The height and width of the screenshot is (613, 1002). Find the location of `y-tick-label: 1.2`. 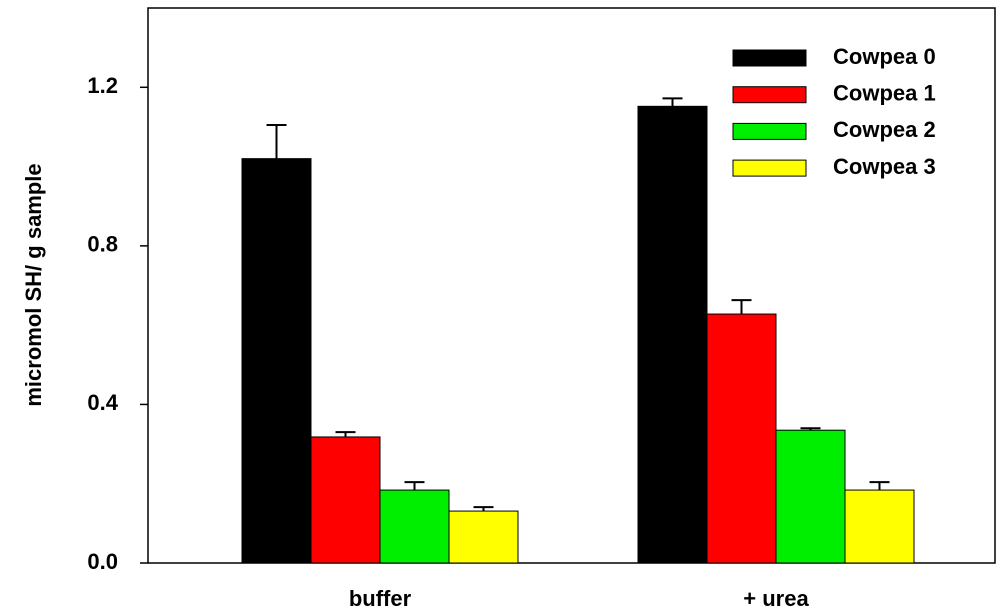

y-tick-label: 1.2 is located at coordinates (102, 85).